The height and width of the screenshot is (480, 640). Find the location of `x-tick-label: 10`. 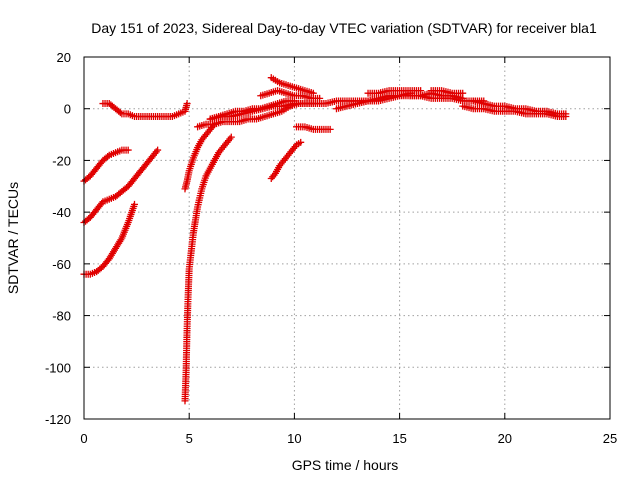

x-tick-label: 10 is located at coordinates (294, 438).